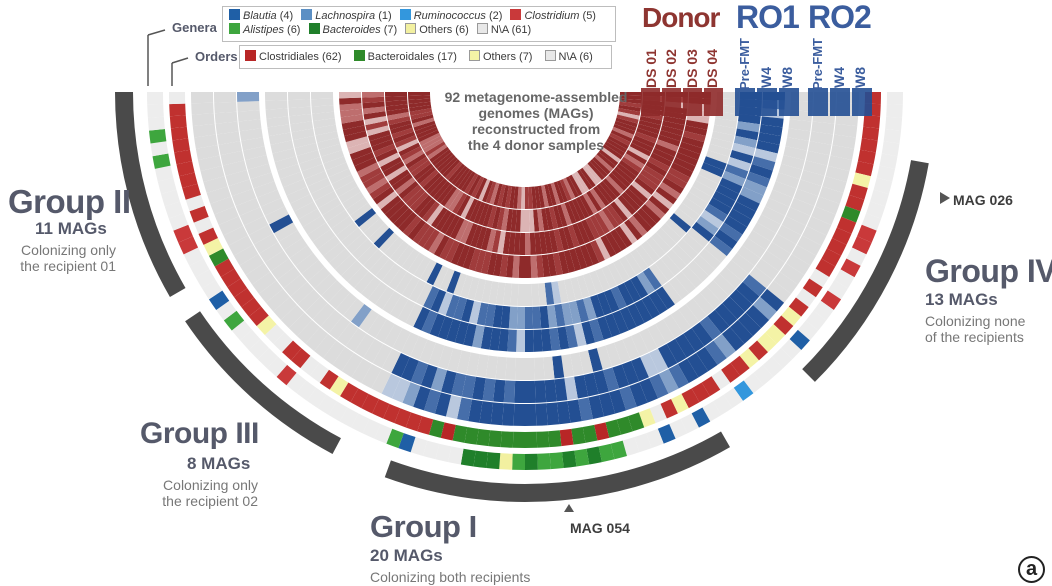 Image resolution: width=1052 pixels, height=586 pixels. Describe the element at coordinates (744, 64) in the screenshot. I see `col-ro1-prefmt: Pre-FMT` at that location.